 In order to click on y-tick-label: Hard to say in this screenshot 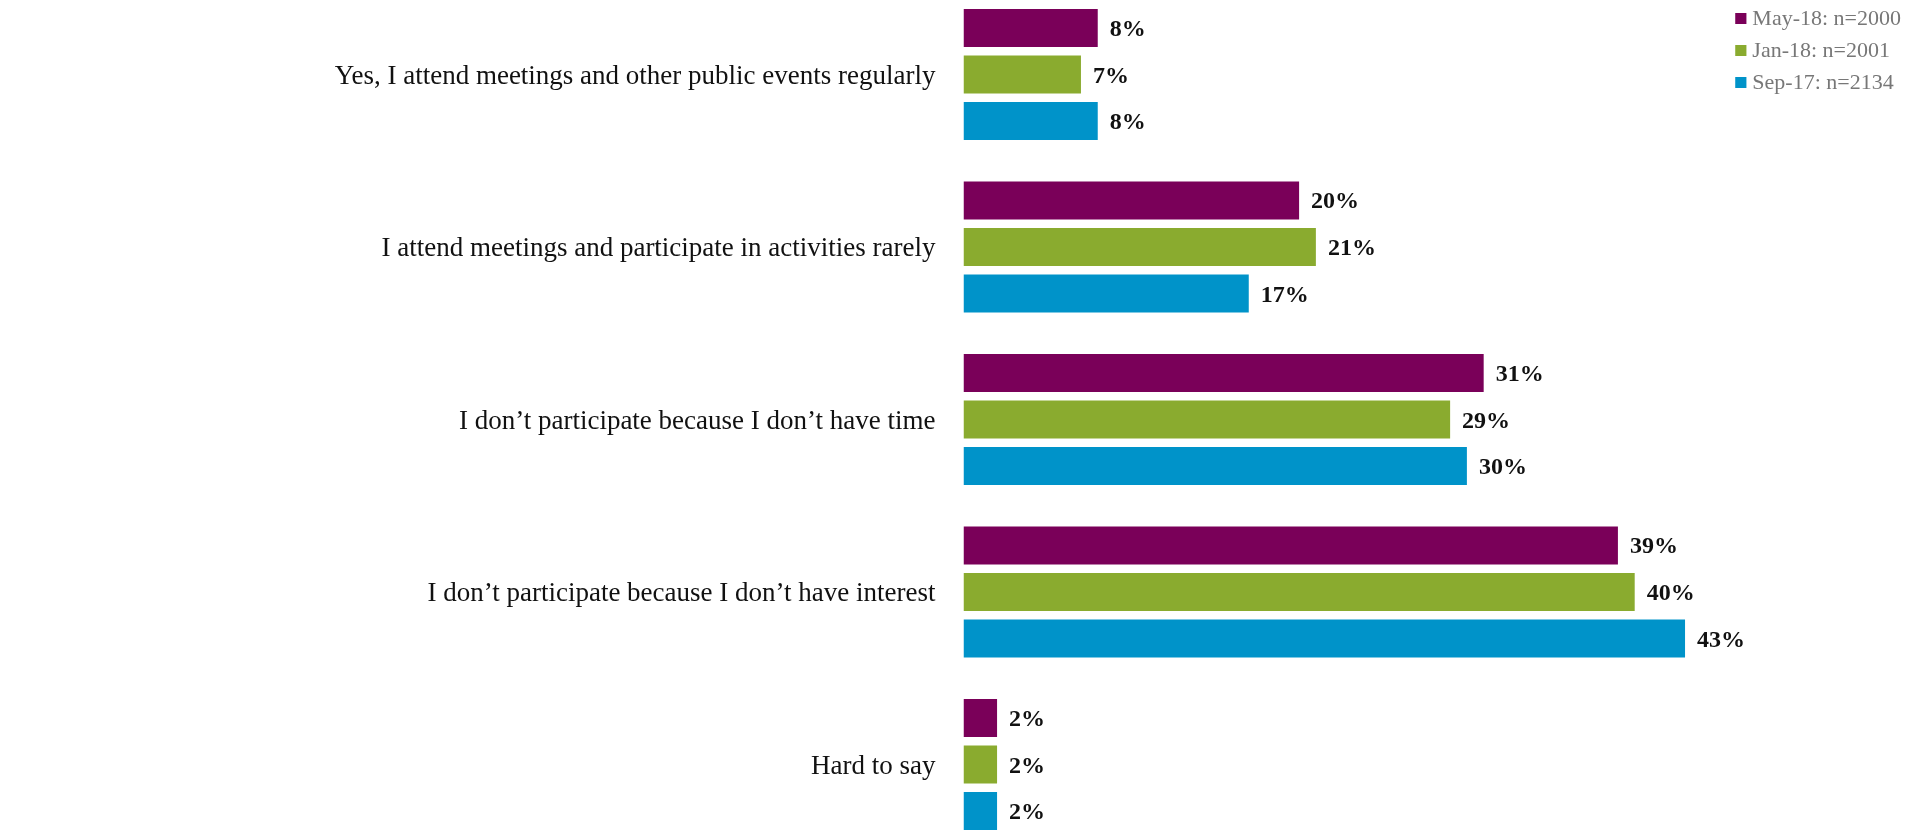, I will do `click(873, 764)`.